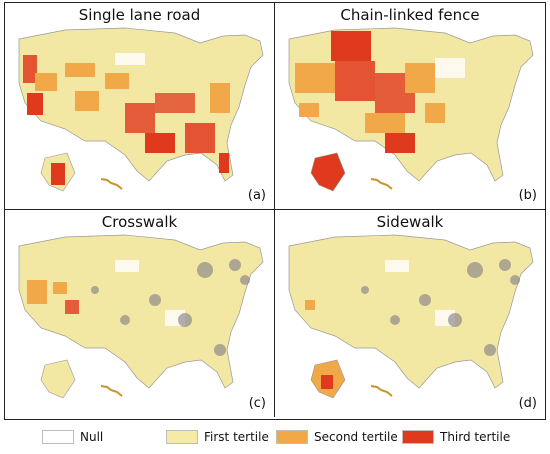 This screenshot has width=550, height=454. Describe the element at coordinates (410, 222) in the screenshot. I see `panel-title: Sidewalk` at that location.